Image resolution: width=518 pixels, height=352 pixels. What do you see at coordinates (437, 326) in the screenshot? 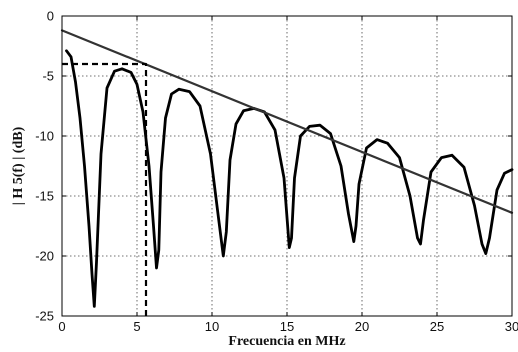
I see `x-tick-label: 25` at bounding box center [437, 326].